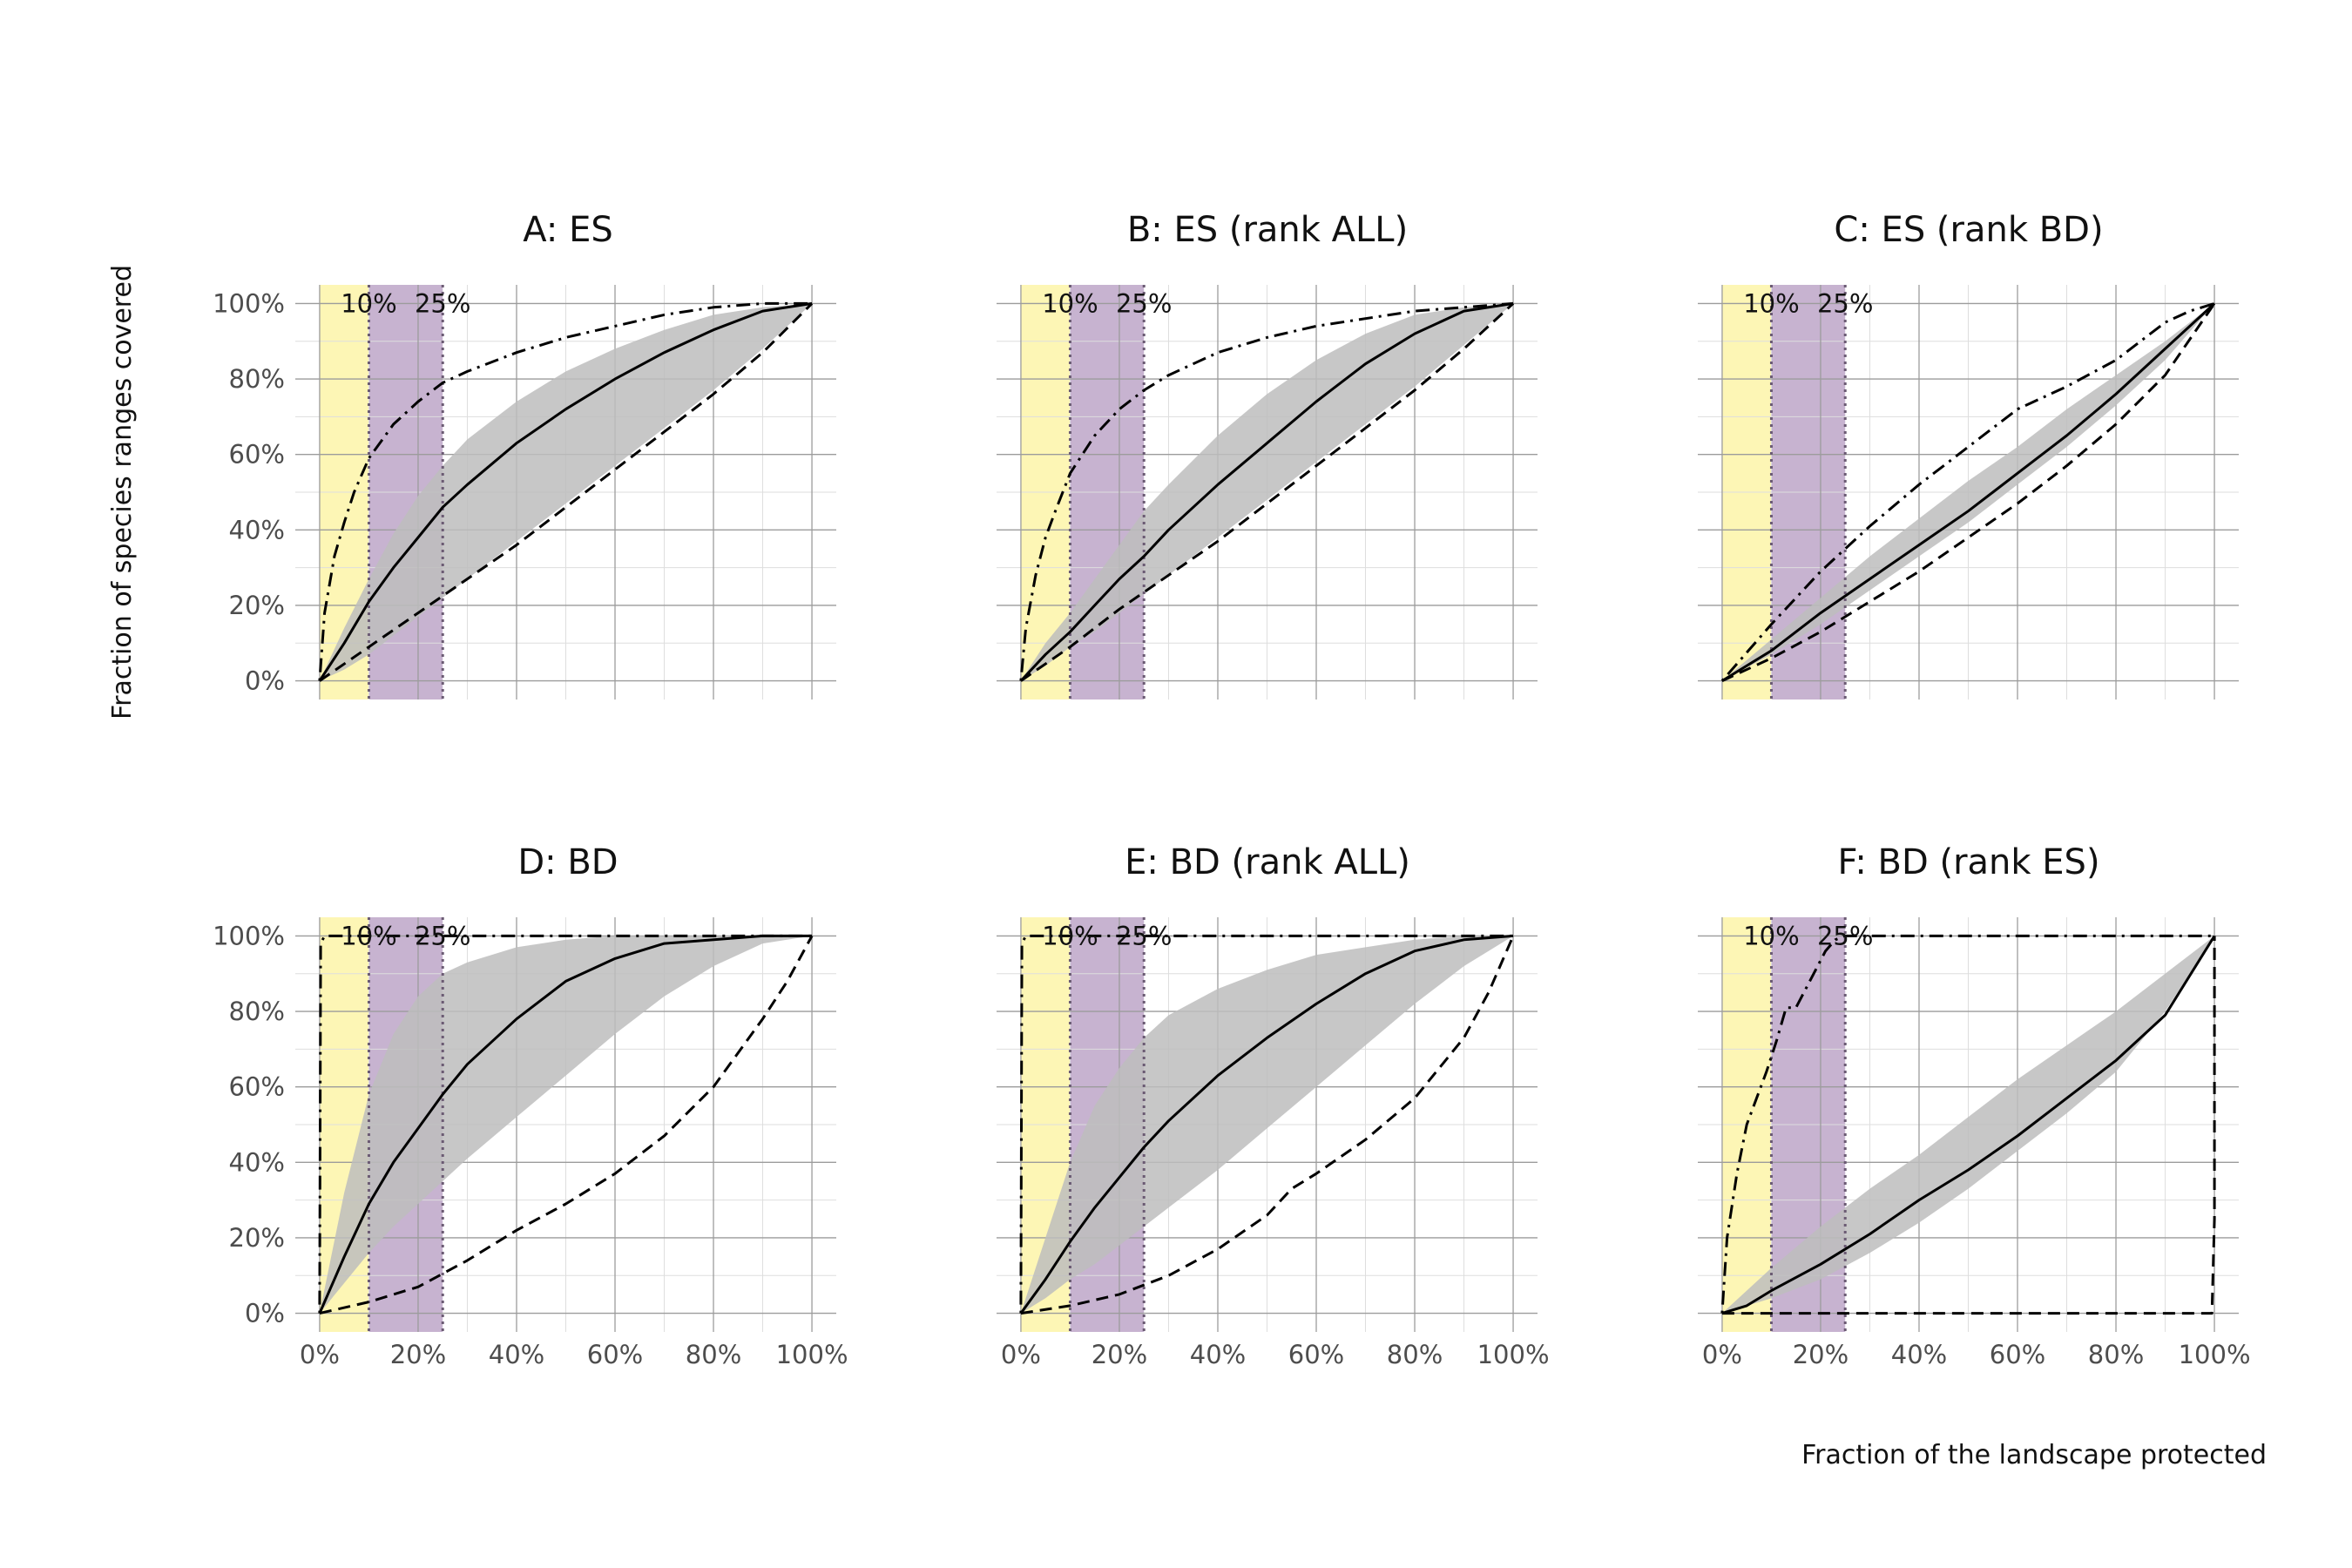 The image size is (2352, 1568). I want to click on panel-title: E: BD (rank ALL), so click(1267, 862).